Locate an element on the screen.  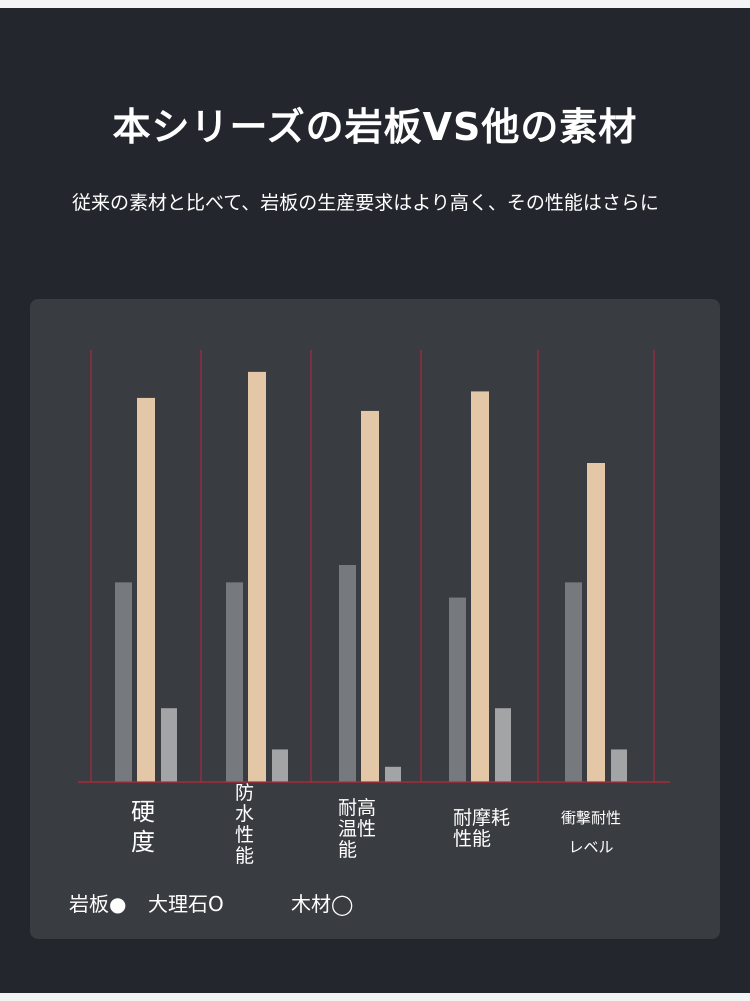
category-label-heat-resistance: 耐高 温性能 is located at coordinates (357, 829).